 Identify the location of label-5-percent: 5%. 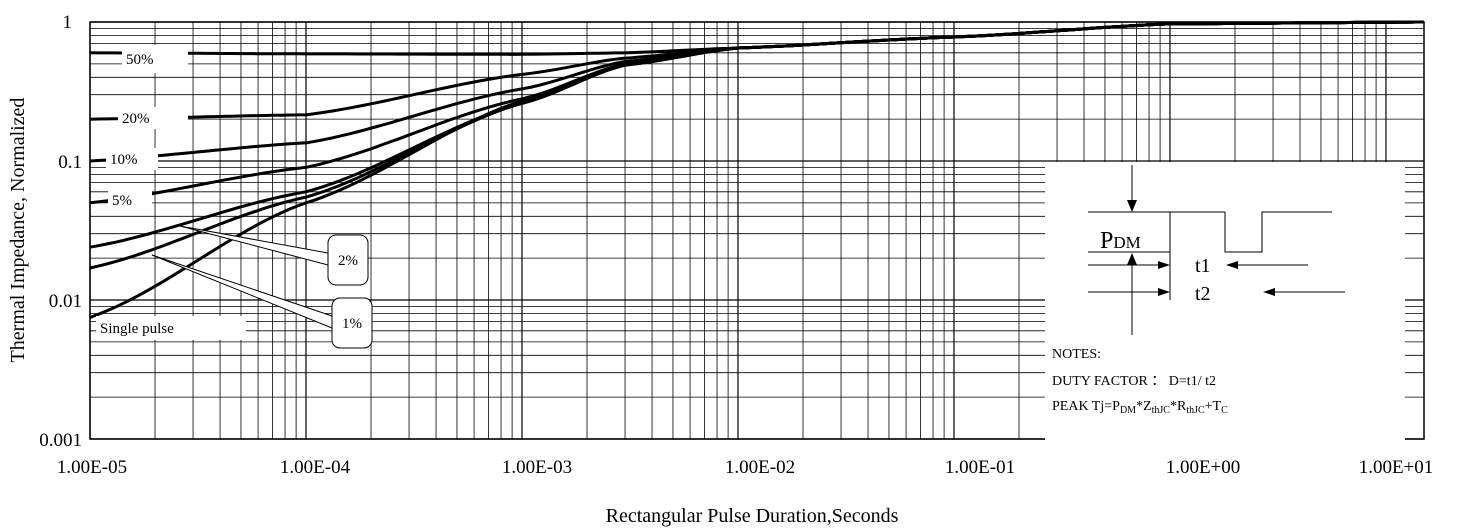
(122, 201).